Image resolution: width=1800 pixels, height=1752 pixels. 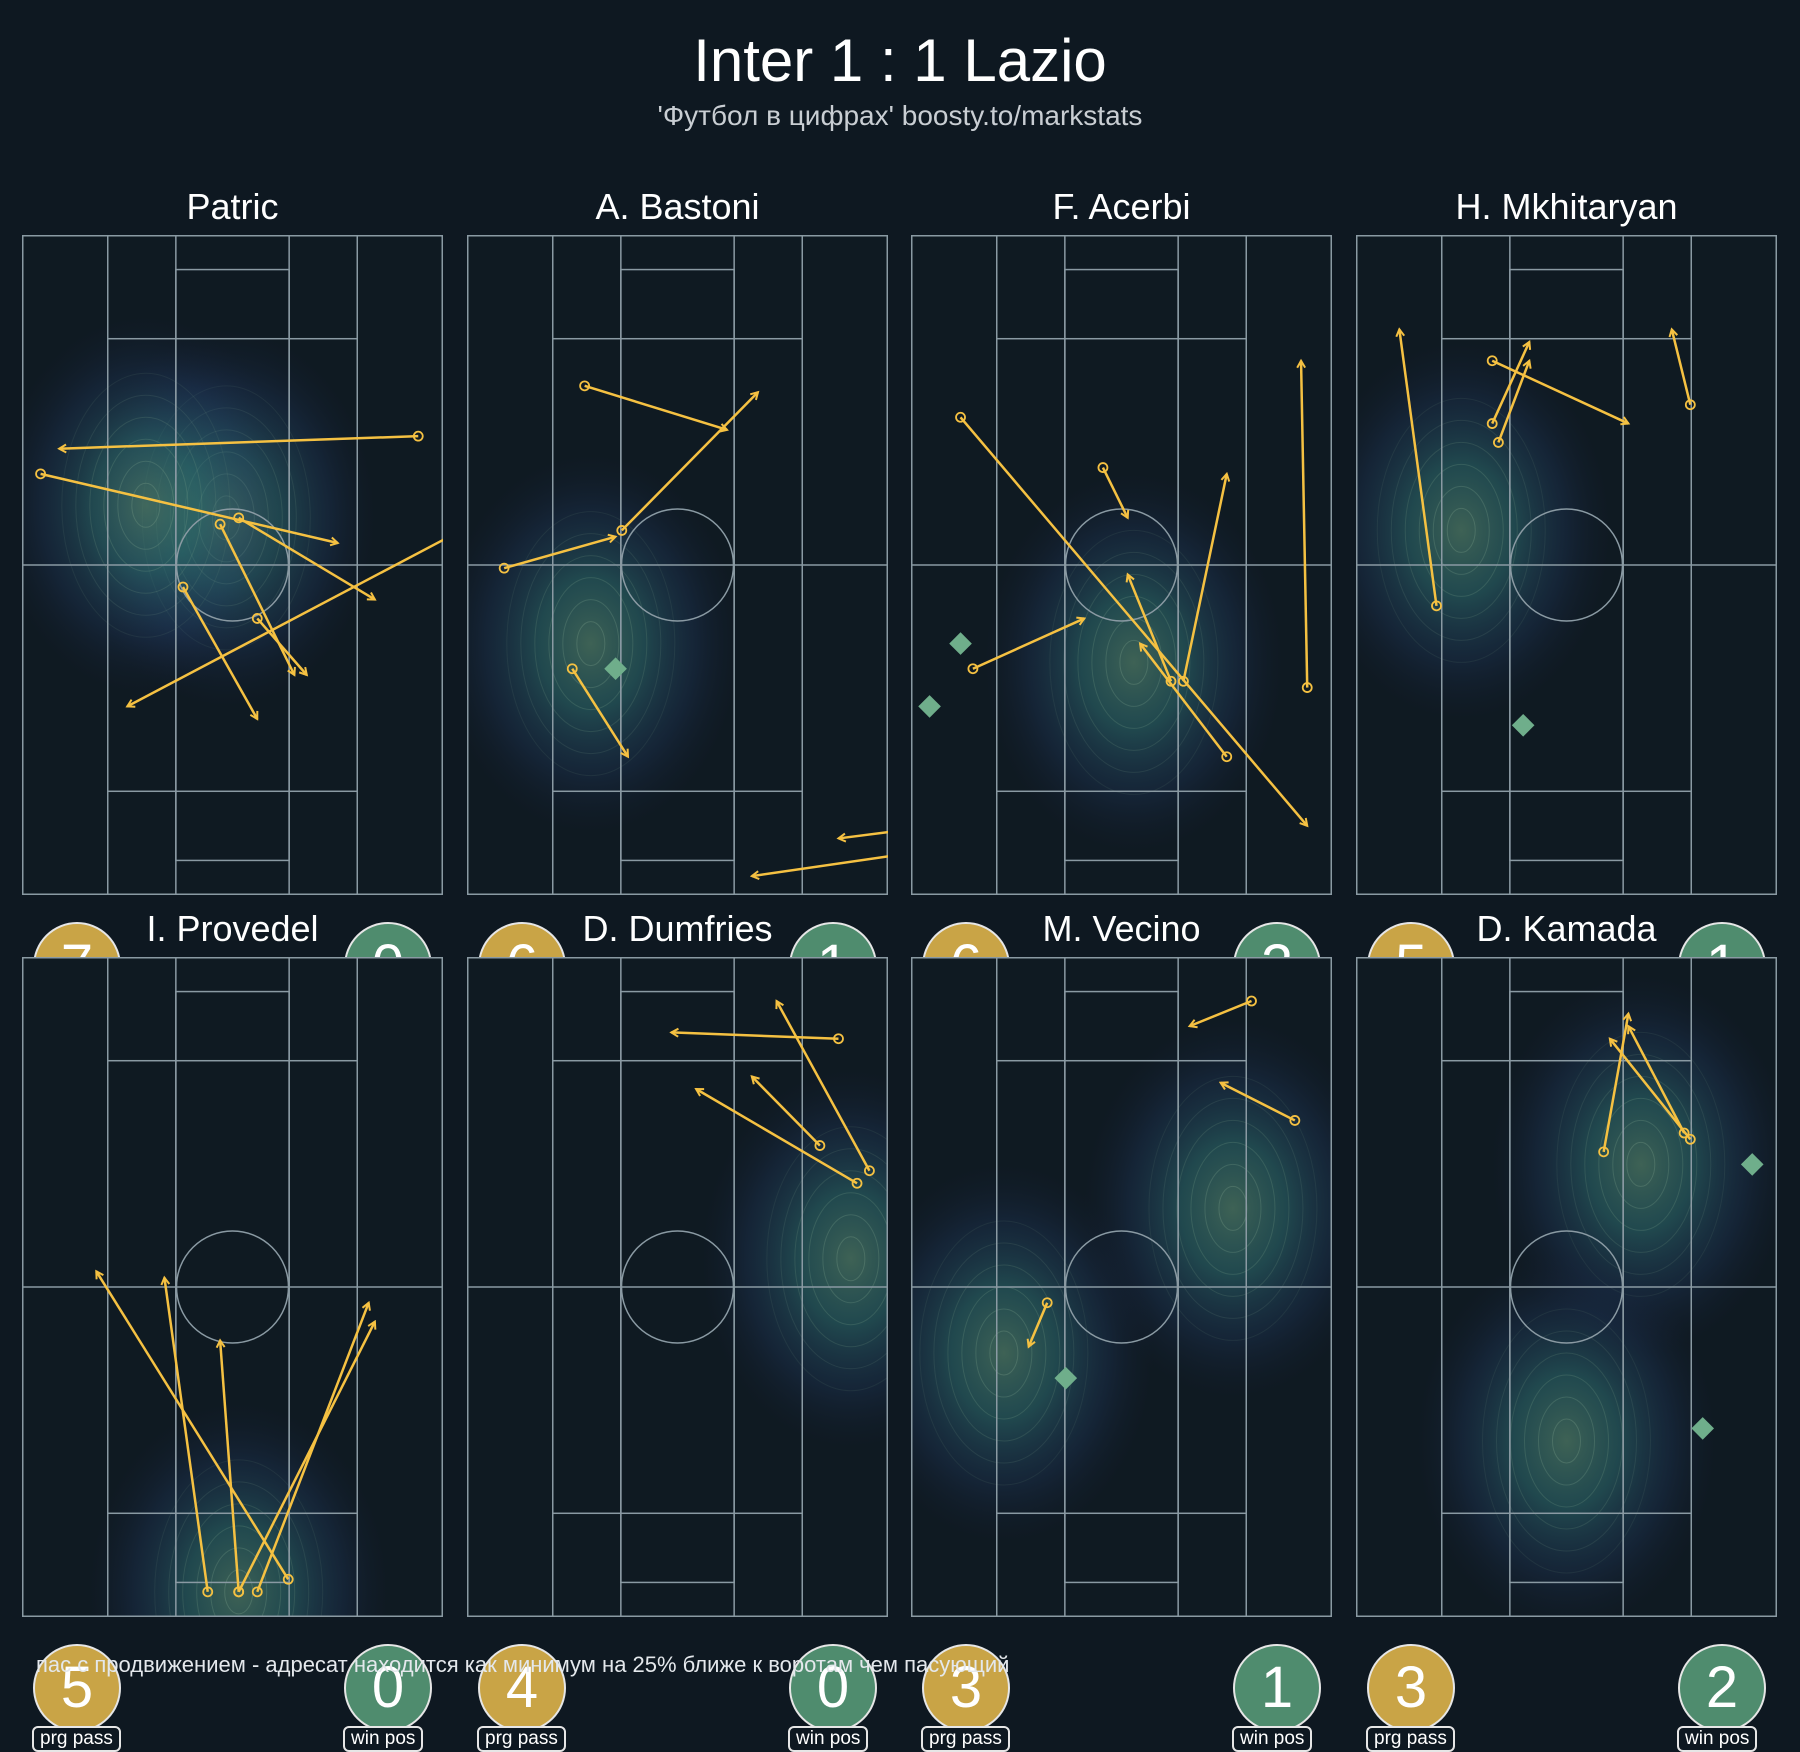 What do you see at coordinates (1121, 928) in the screenshot?
I see `player-name: M. Vecino` at bounding box center [1121, 928].